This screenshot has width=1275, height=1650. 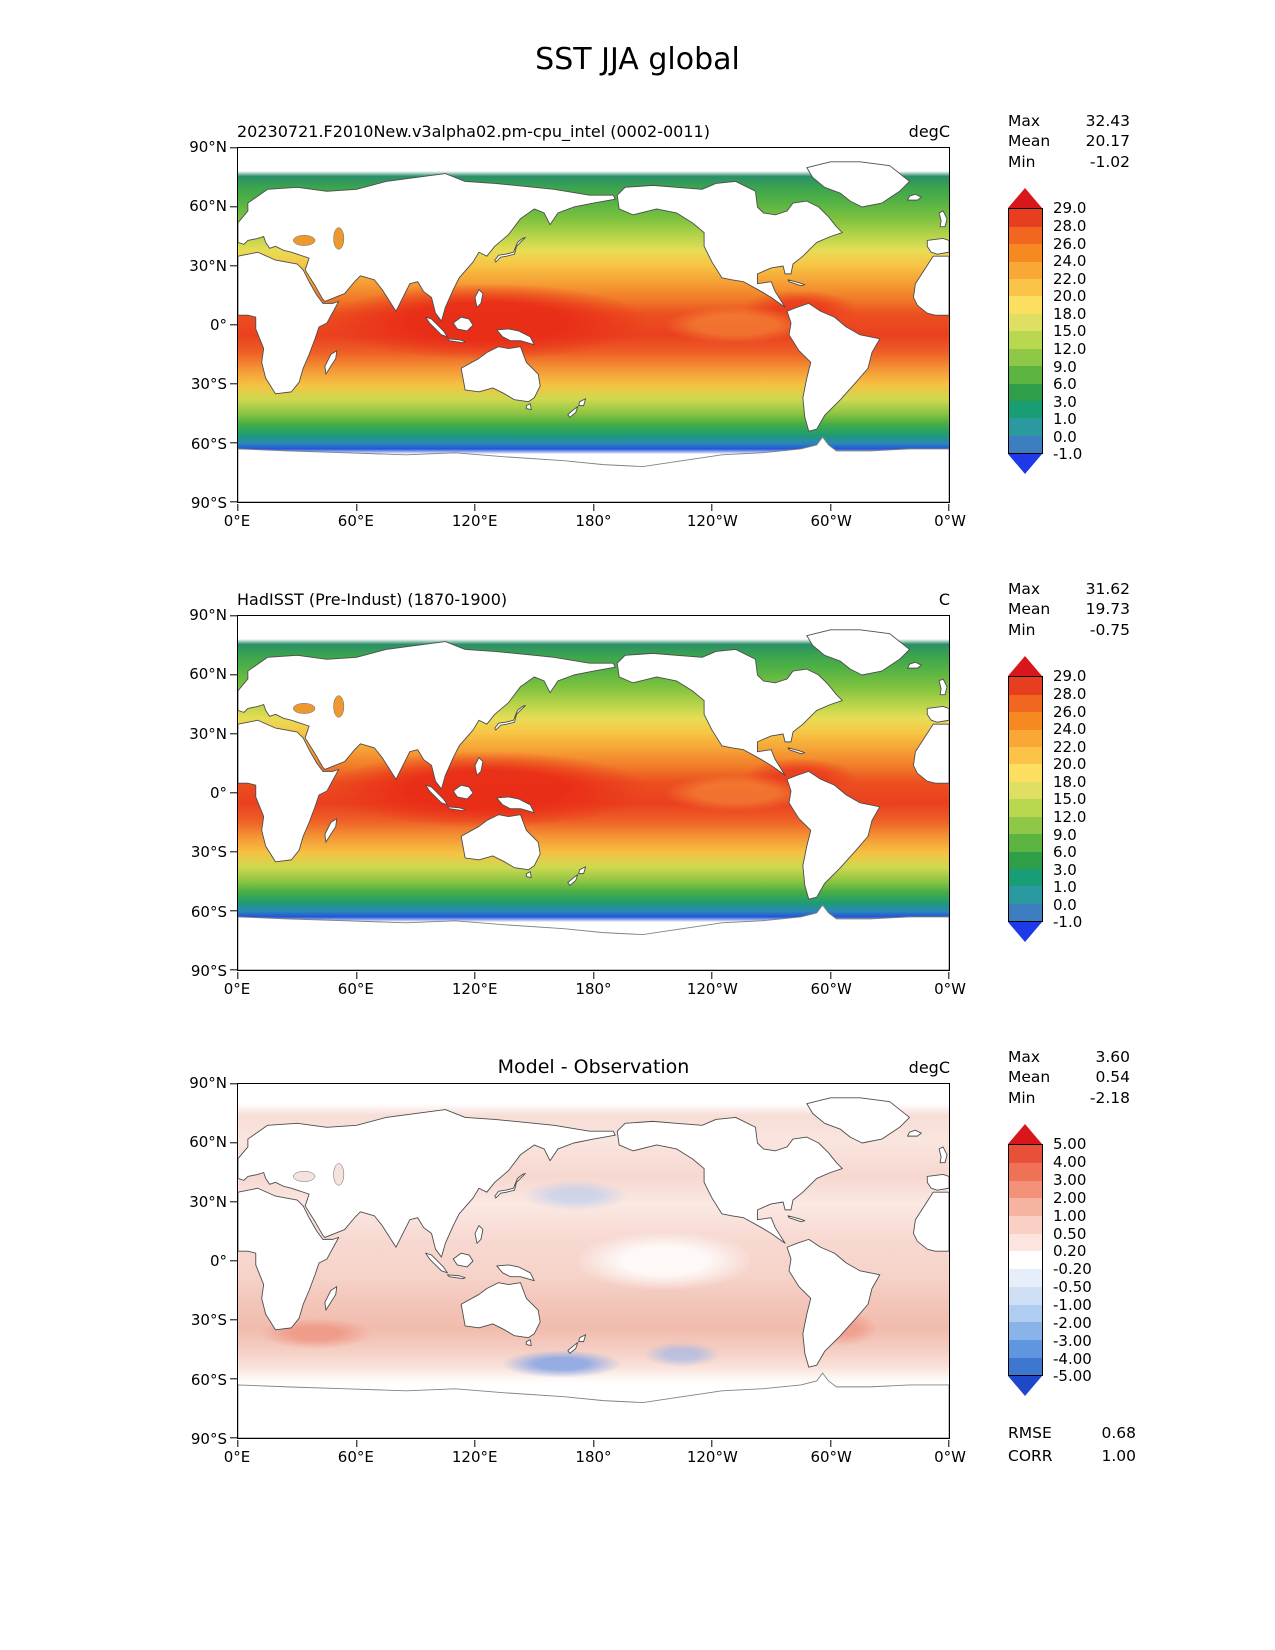 What do you see at coordinates (1025, 464) in the screenshot?
I see `colorbar-extend-min-icon` at bounding box center [1025, 464].